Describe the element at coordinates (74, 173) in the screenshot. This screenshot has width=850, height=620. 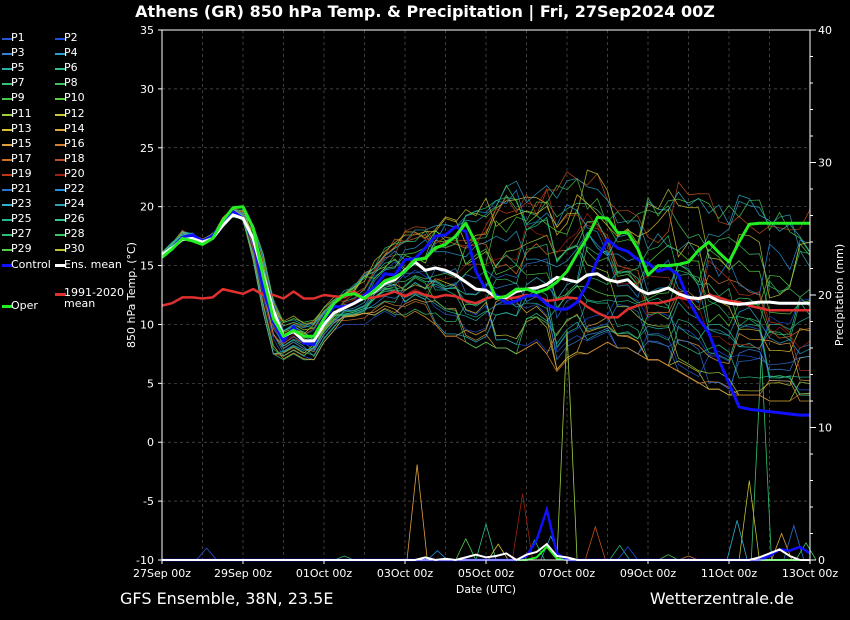
I see `legend-label: P20` at that location.